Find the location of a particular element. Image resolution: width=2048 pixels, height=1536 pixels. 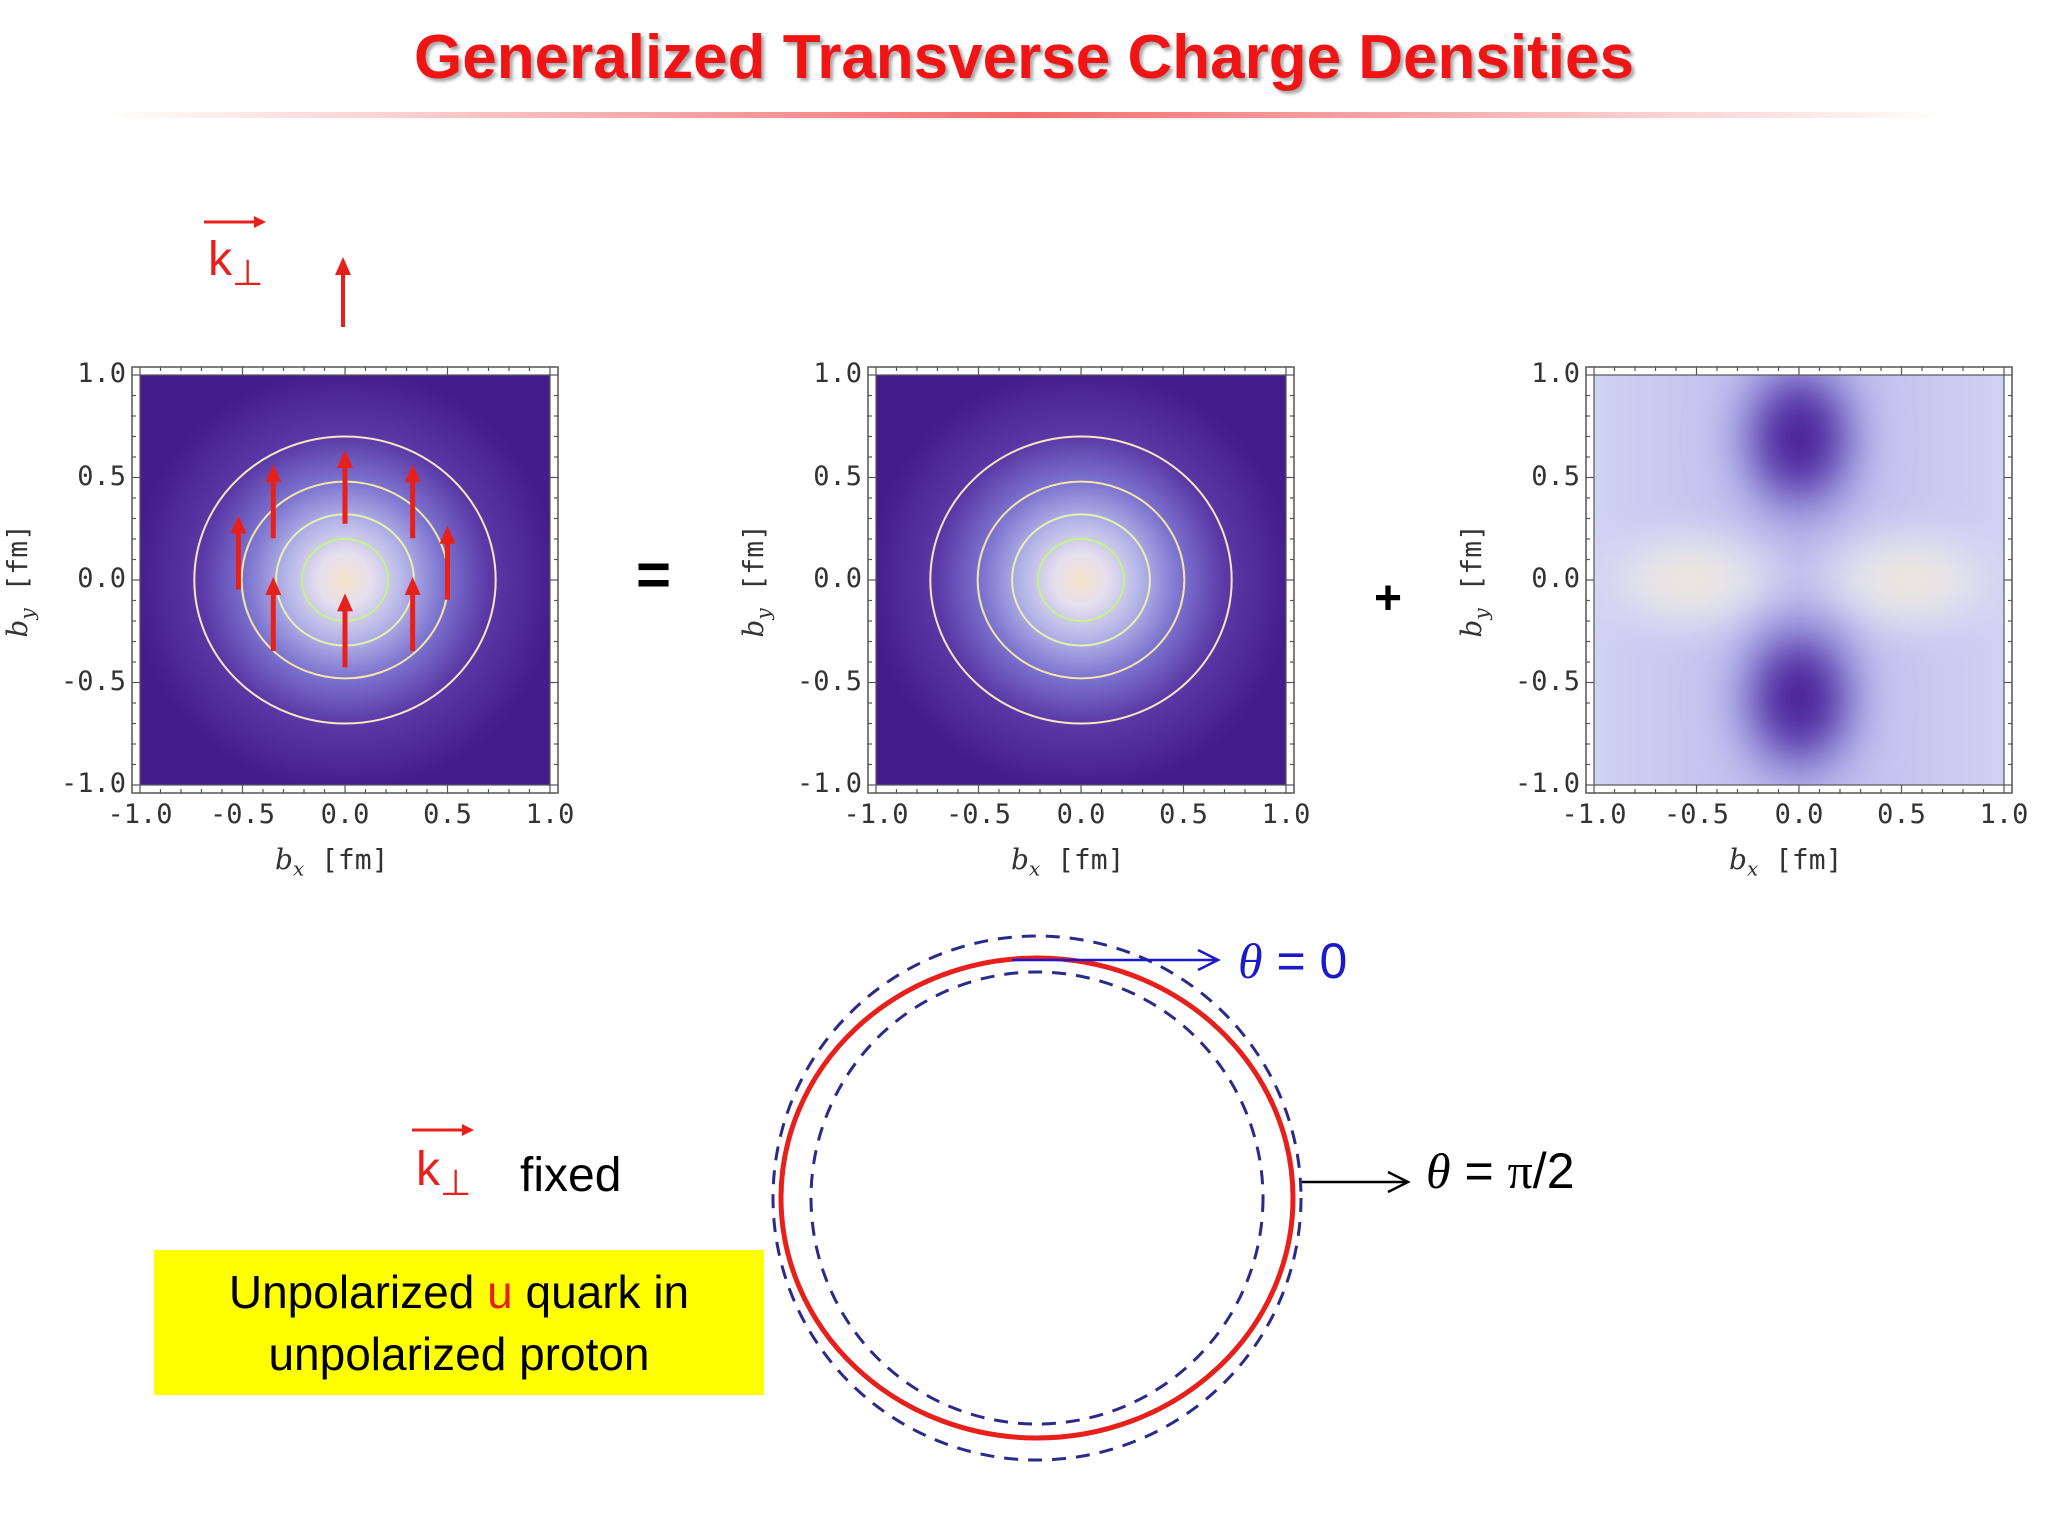

slide-title: Generalized Transverse Charge Densities is located at coordinates (1024, 57).